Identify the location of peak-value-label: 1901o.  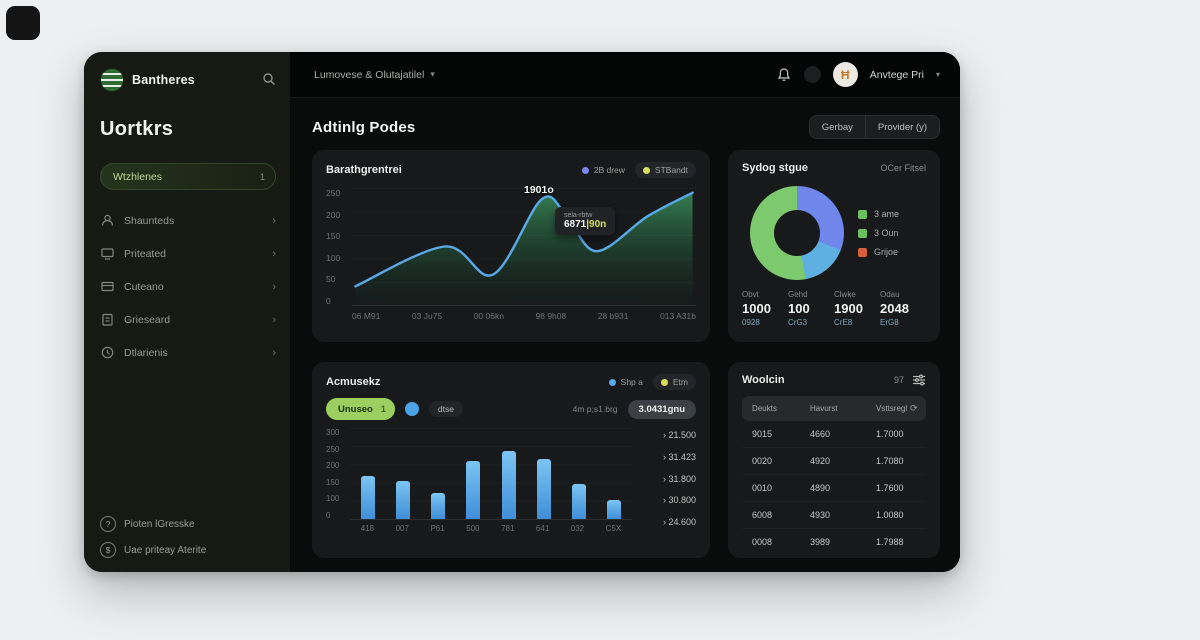
(539, 190).